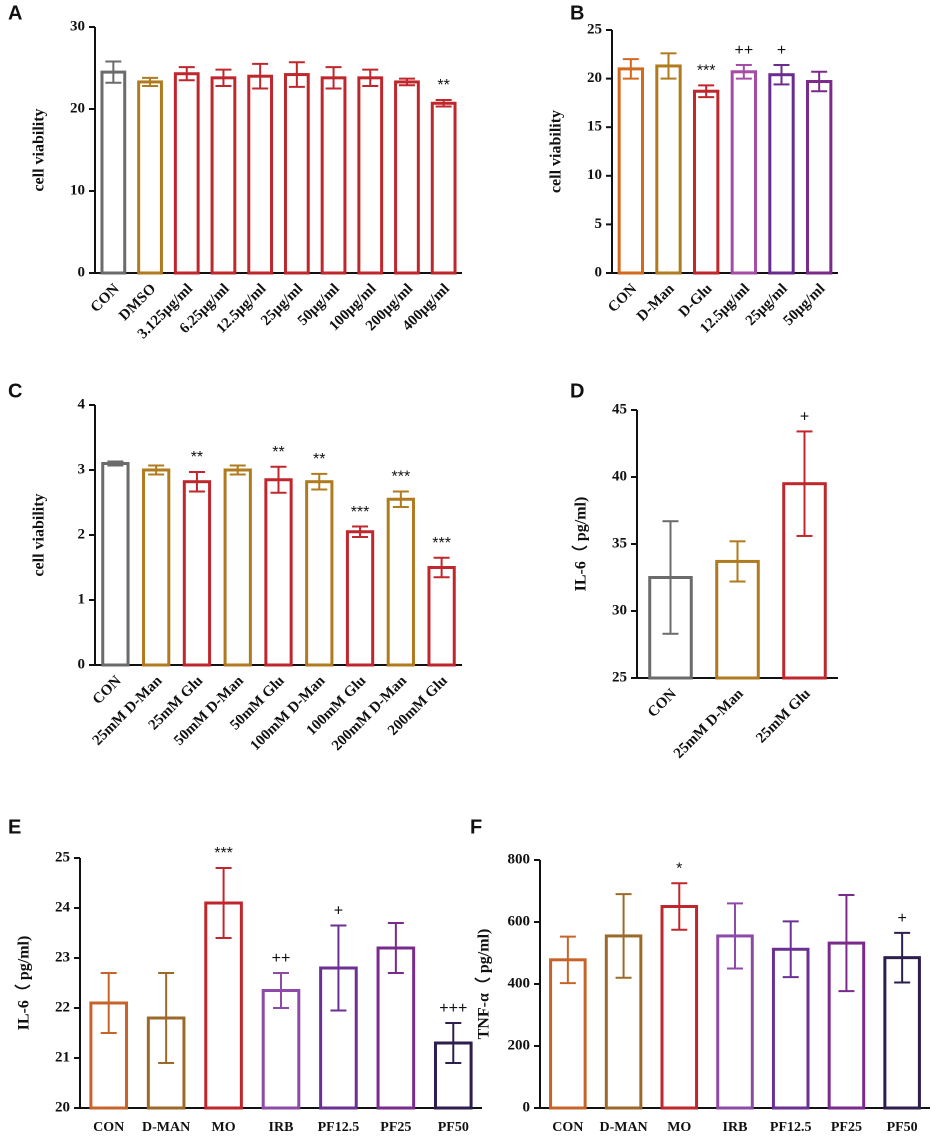 The width and height of the screenshot is (941, 1142). Describe the element at coordinates (577, 391) in the screenshot. I see `panel-letter: D` at that location.